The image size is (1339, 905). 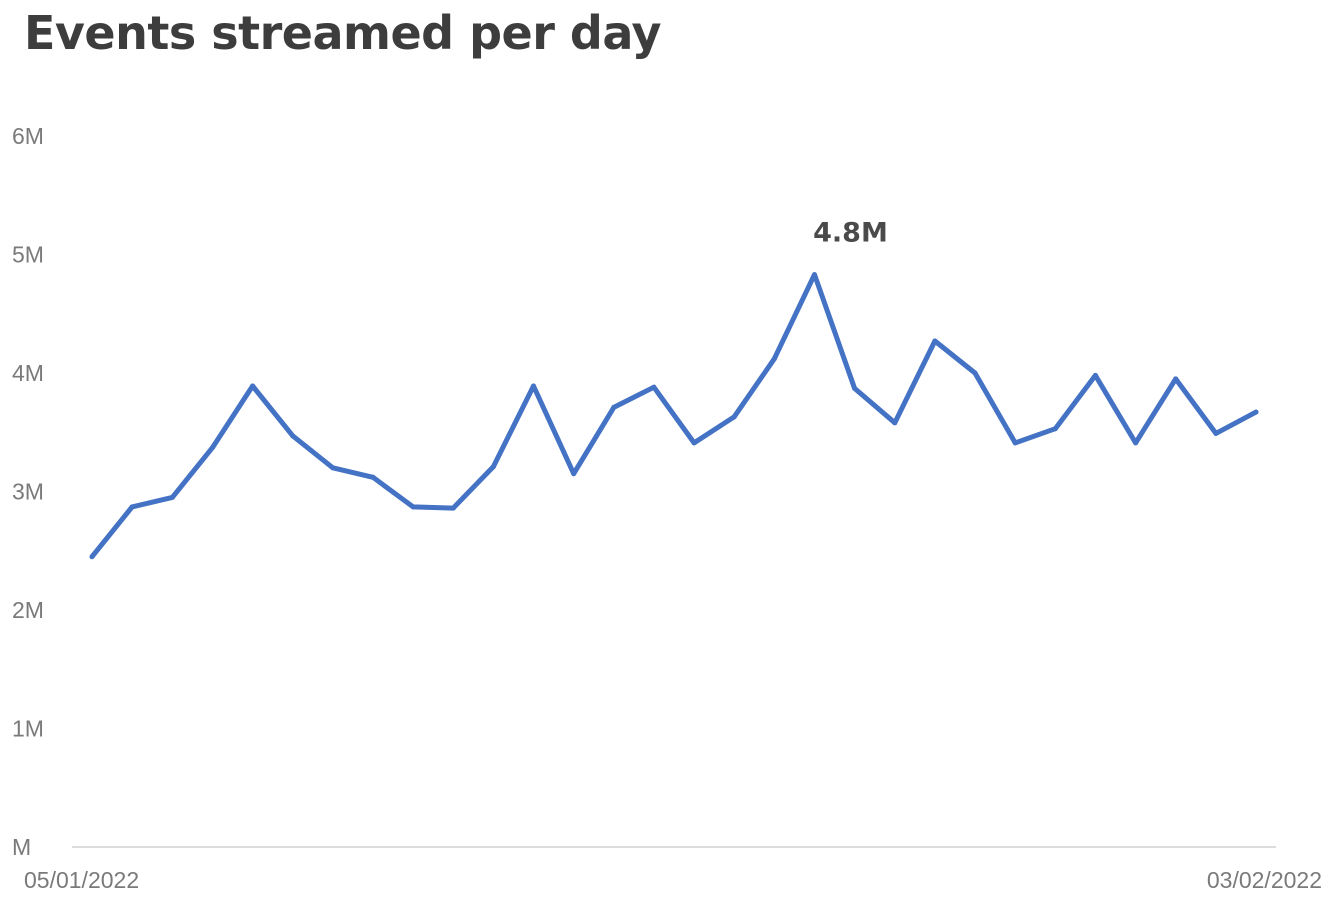 What do you see at coordinates (81, 880) in the screenshot?
I see `x-tick-label-start: 05/01/2022` at bounding box center [81, 880].